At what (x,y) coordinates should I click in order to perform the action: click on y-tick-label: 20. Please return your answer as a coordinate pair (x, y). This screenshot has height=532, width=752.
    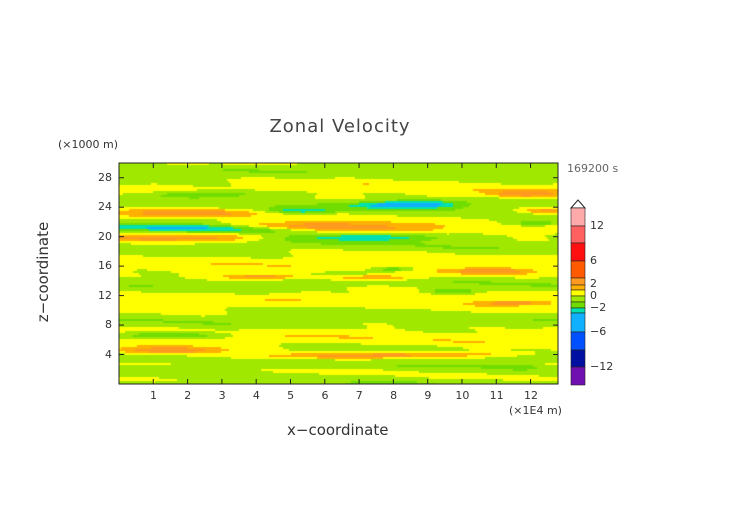
    Looking at the image, I should click on (105, 236).